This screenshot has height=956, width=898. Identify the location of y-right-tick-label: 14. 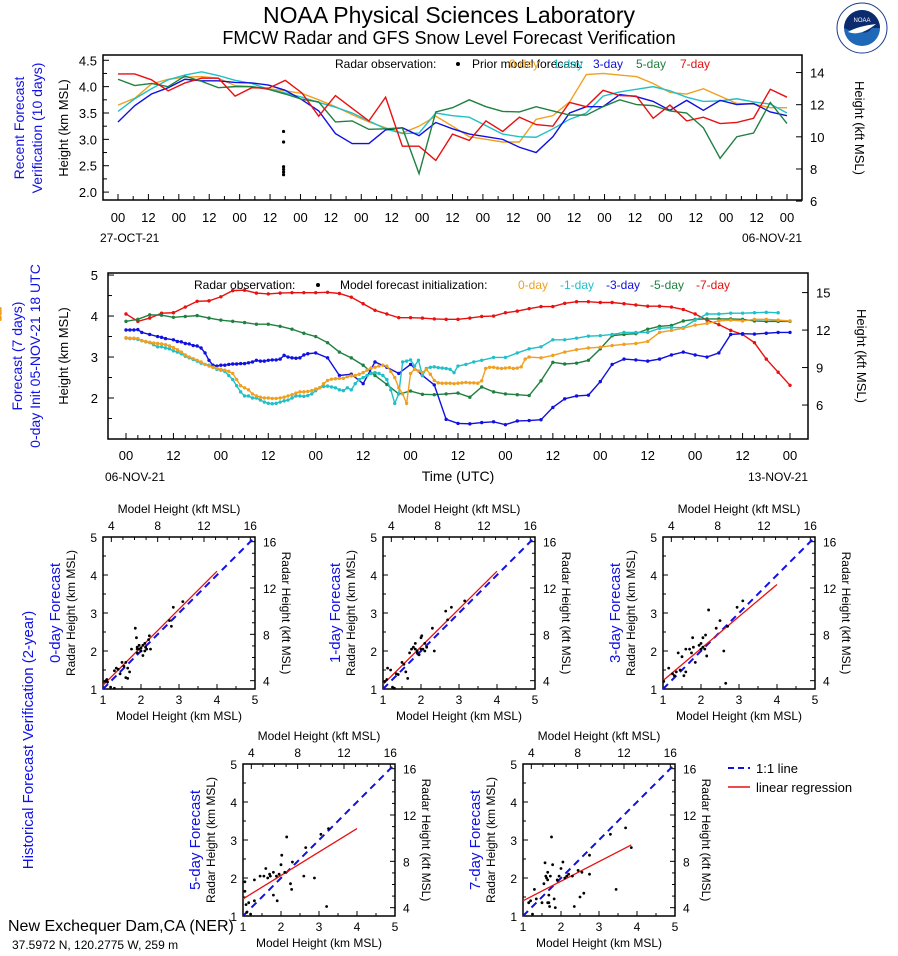
(817, 73).